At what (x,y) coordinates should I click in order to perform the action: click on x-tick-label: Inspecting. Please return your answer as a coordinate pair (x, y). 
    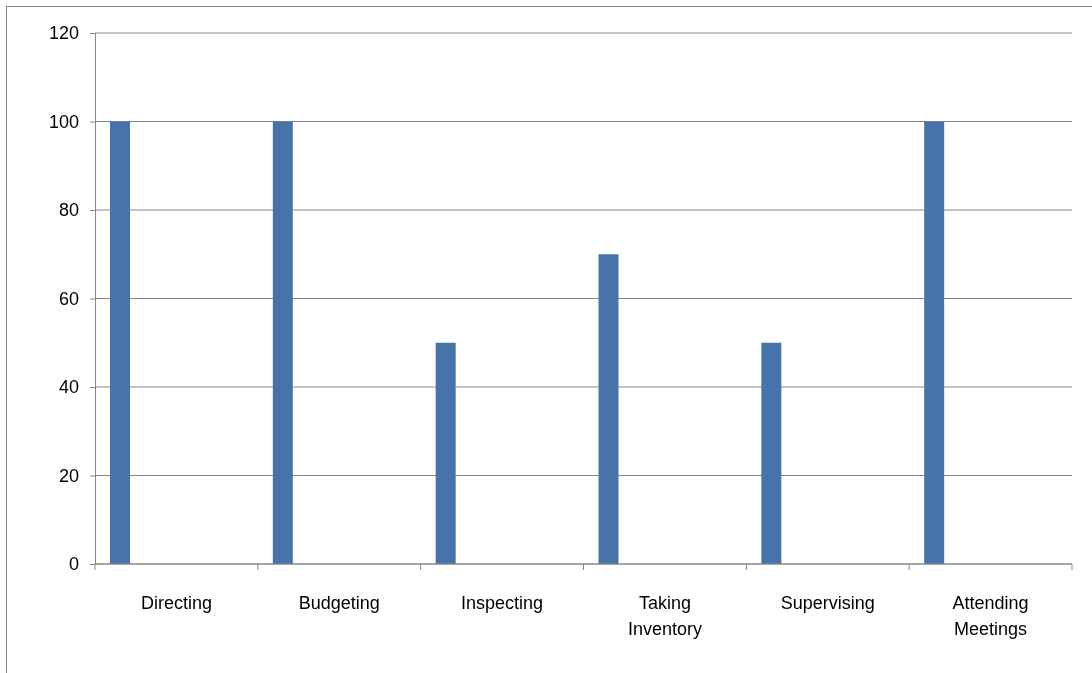
    Looking at the image, I should click on (502, 603).